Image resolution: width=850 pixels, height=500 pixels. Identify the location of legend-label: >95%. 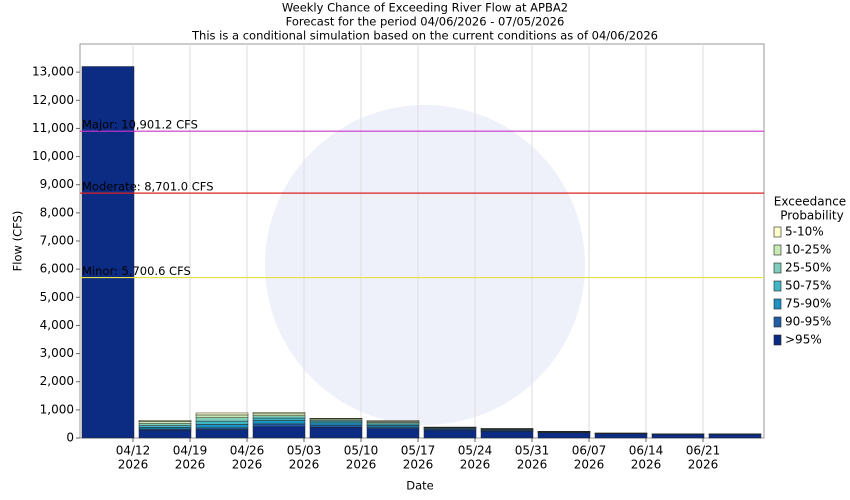
(803, 340).